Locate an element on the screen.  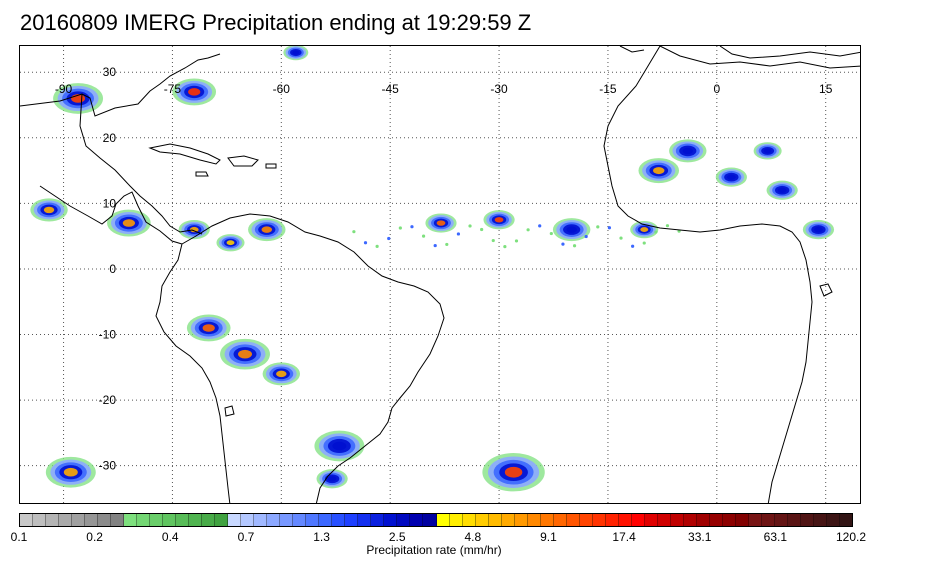
colorbar-tick-label: 2.5 is located at coordinates (397, 537).